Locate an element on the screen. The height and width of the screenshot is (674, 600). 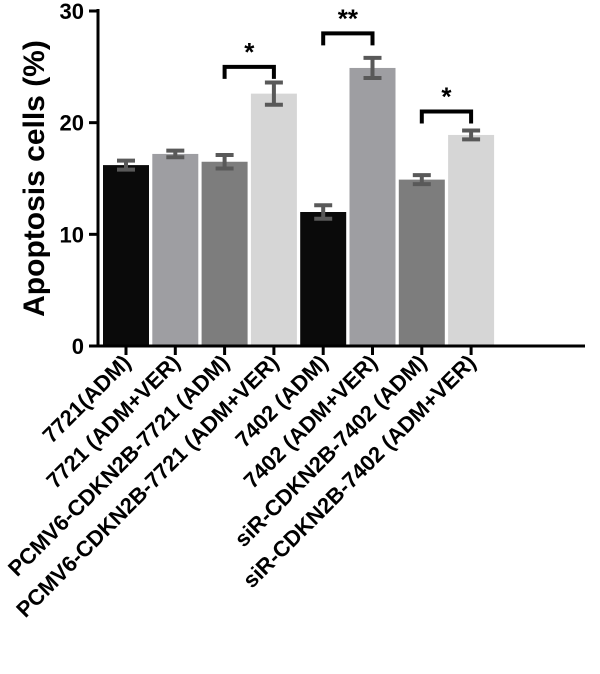
y-axis-title: Apoptosis cells (%) is located at coordinates (34, 178).